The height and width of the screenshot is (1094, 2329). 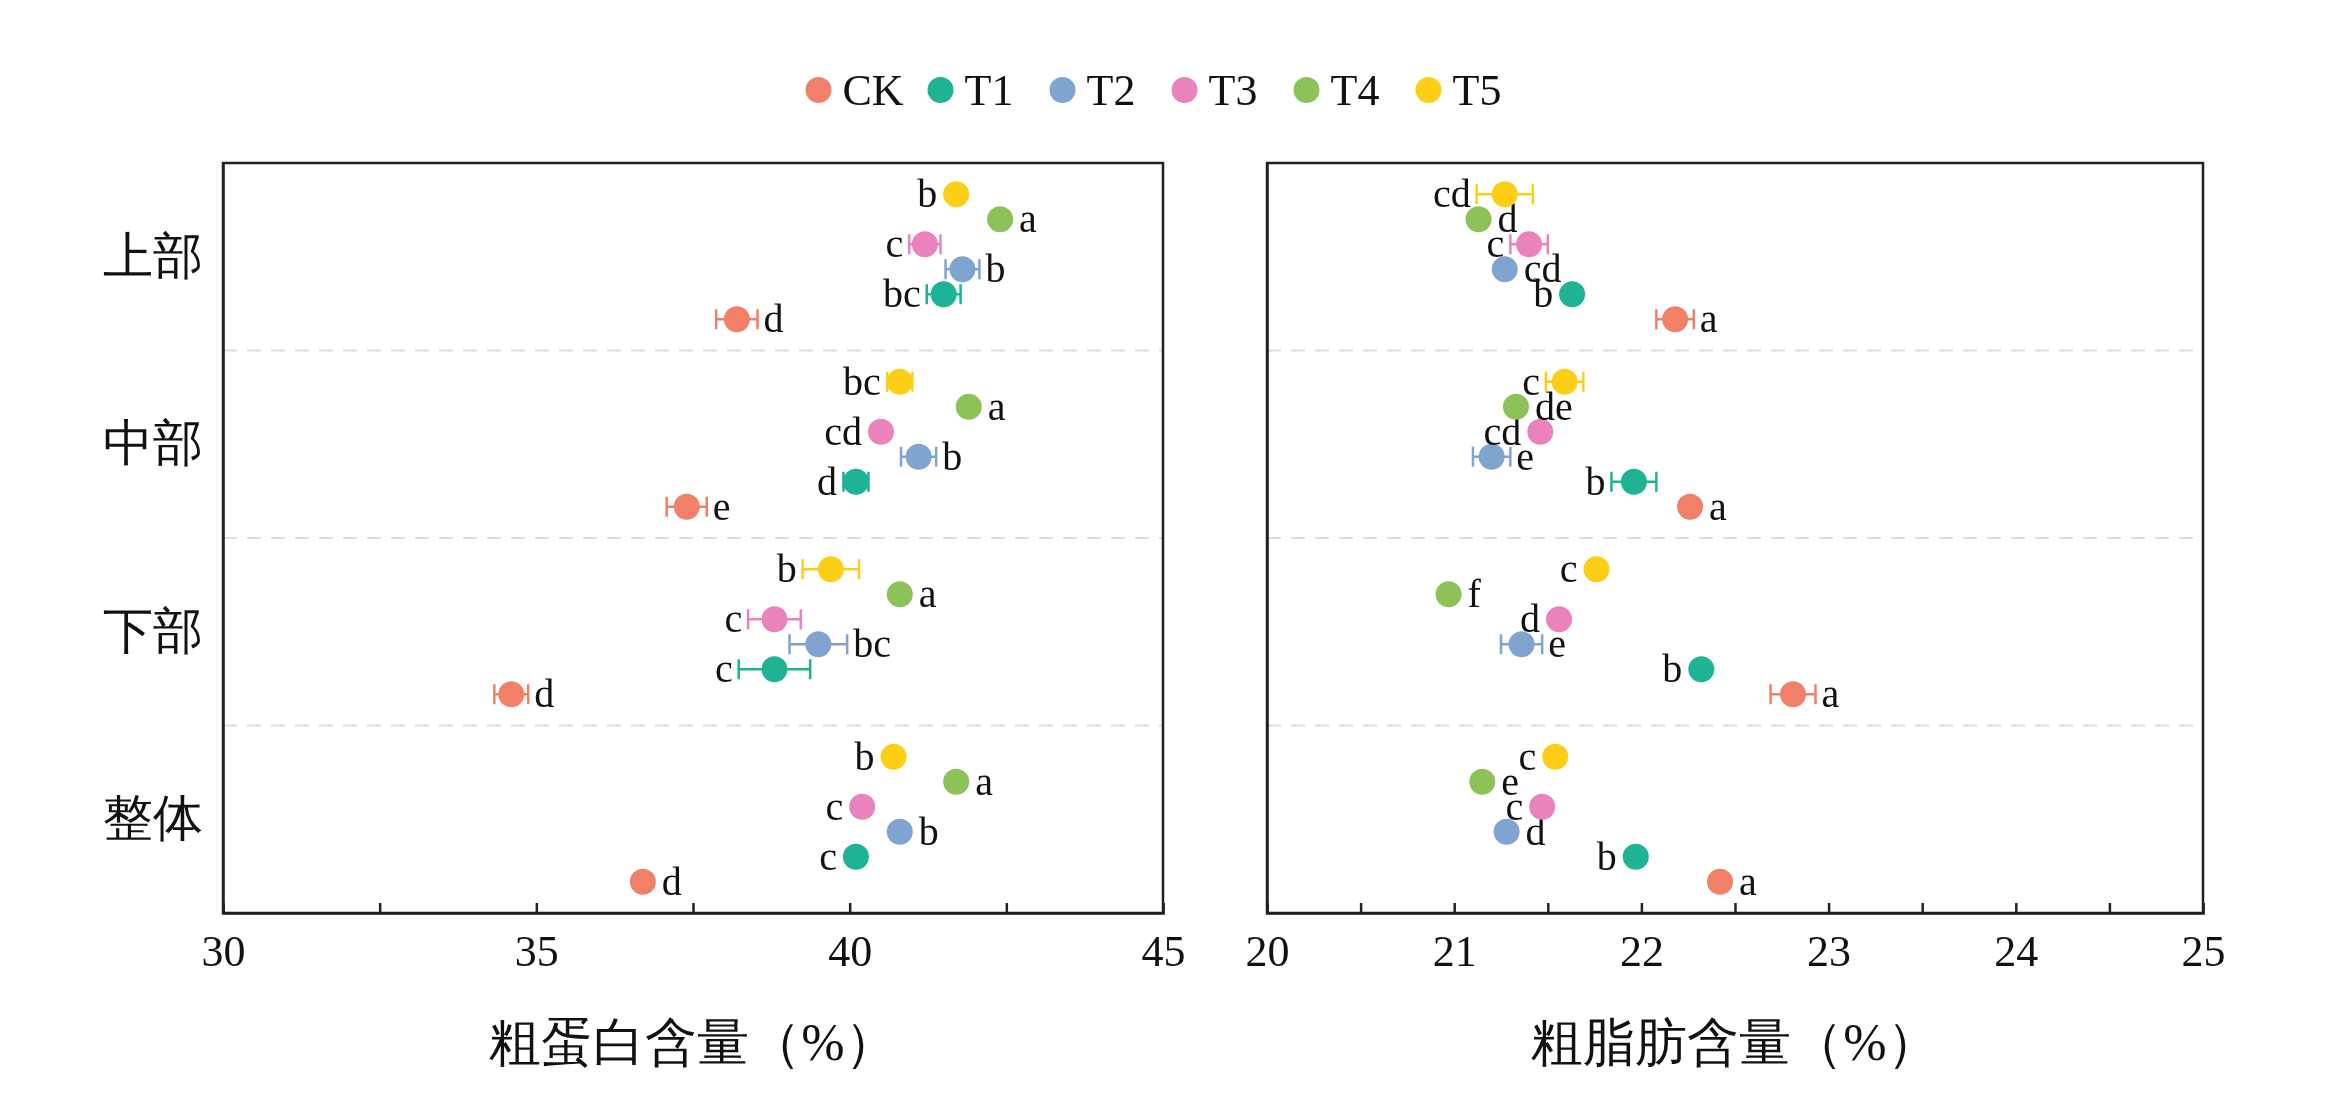 What do you see at coordinates (536, 952) in the screenshot?
I see `x-tick-label: 35` at bounding box center [536, 952].